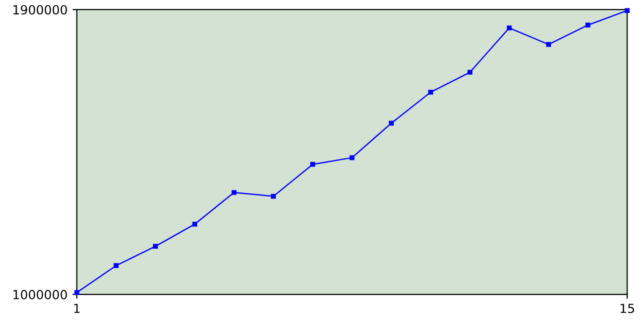  Describe the element at coordinates (40, 10) in the screenshot. I see `y-tick-label: 1900000` at that location.